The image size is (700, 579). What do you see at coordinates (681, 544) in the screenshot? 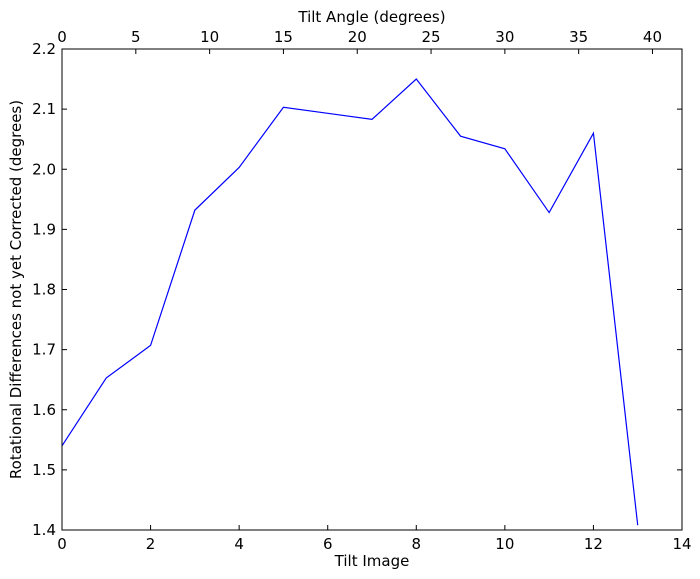
I see `x-tick-label: 14` at bounding box center [681, 544].